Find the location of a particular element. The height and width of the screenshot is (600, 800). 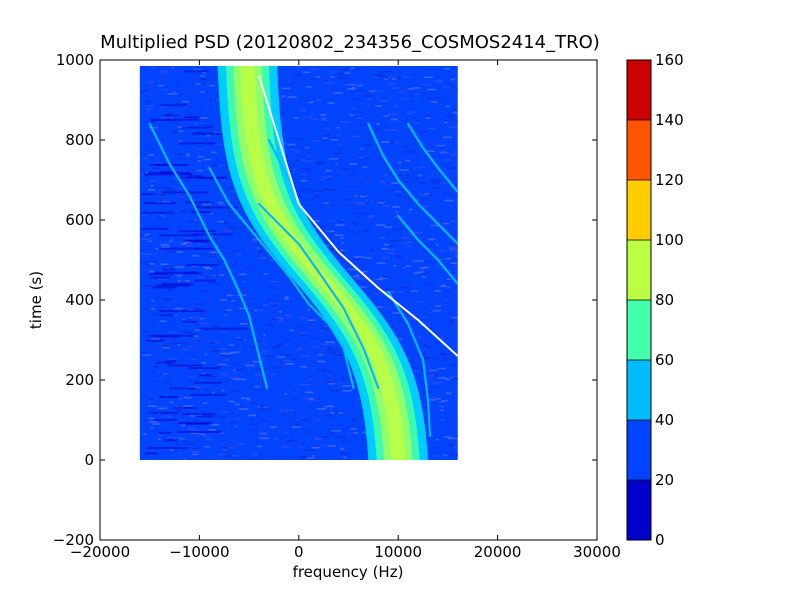

colorbar-segment is located at coordinates (639, 90).